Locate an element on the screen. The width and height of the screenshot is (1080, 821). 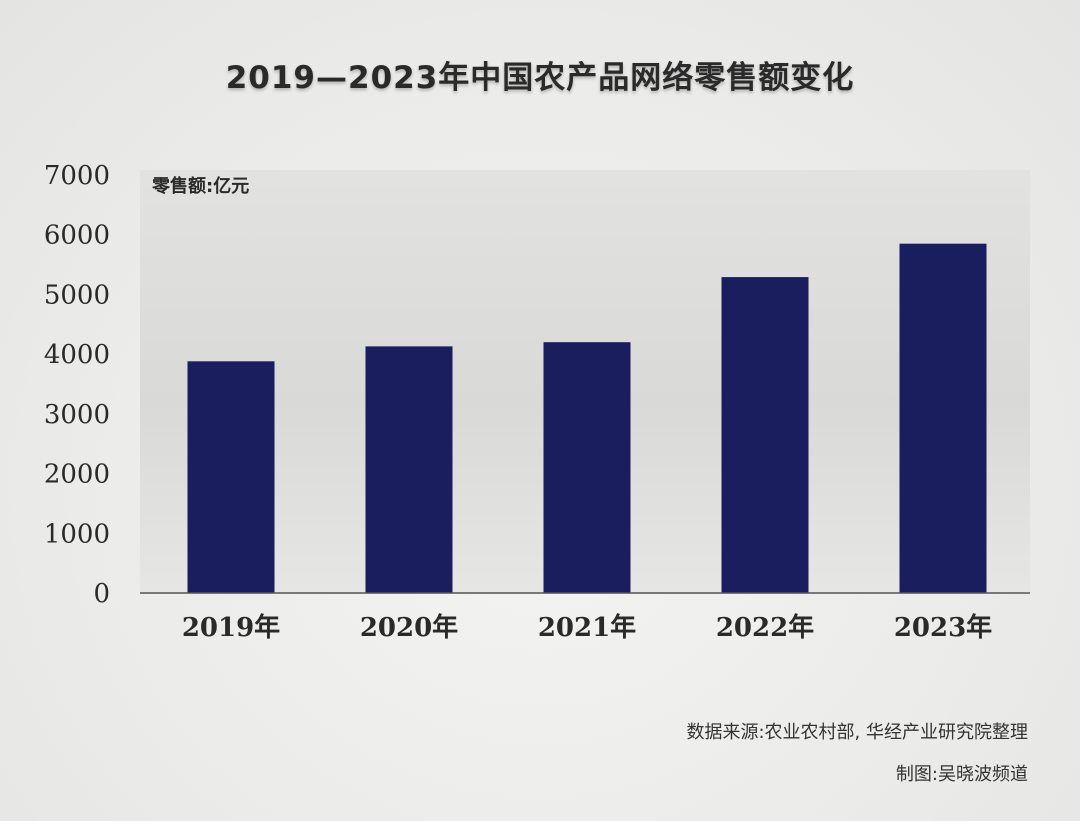
y-tick-label: 4000 is located at coordinates (77, 355).